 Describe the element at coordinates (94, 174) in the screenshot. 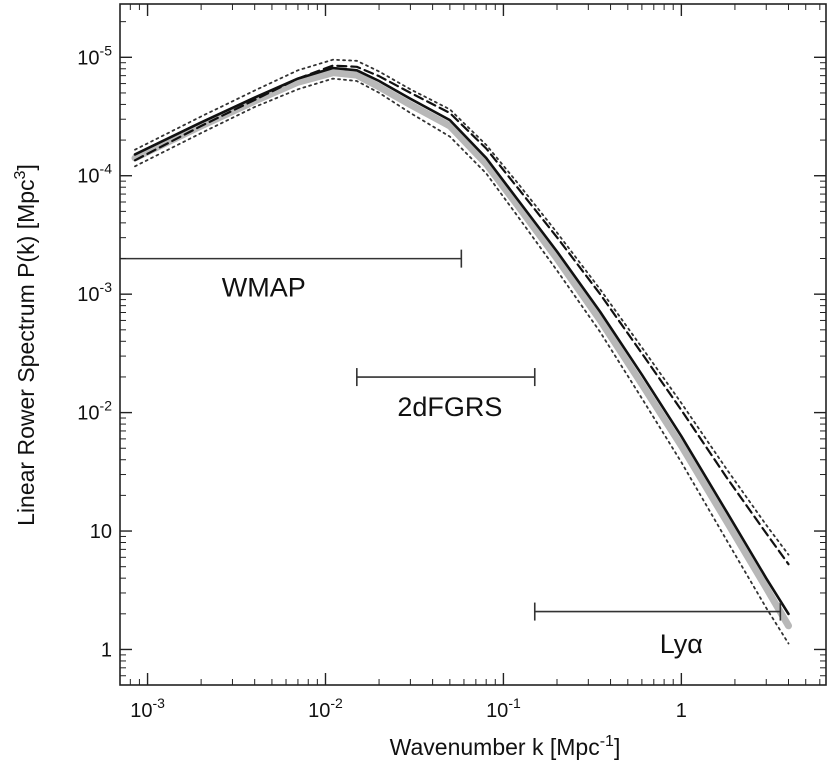

I see `y-tick-label-4: 10⁻⁴` at that location.